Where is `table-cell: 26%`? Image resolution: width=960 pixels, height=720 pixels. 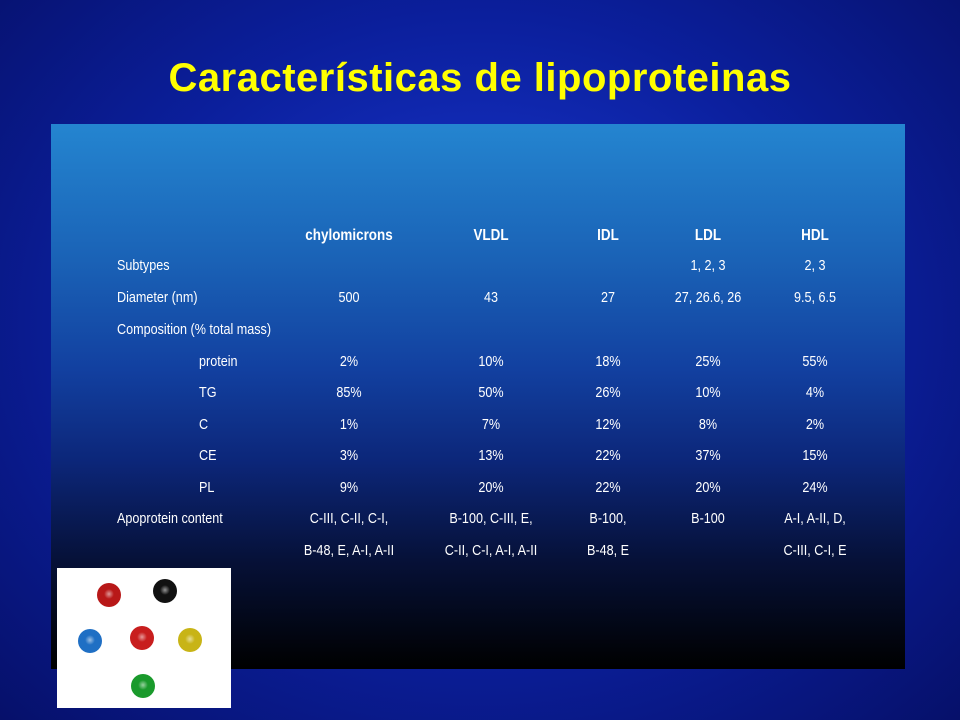 table-cell: 26% is located at coordinates (608, 392).